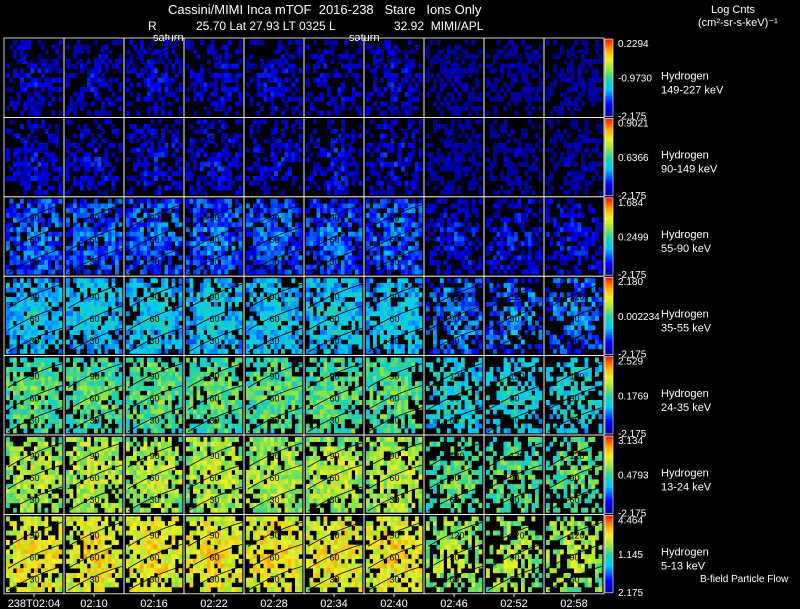  What do you see at coordinates (334, 603) in the screenshot?
I see `x-tick-label: 02:34` at bounding box center [334, 603].